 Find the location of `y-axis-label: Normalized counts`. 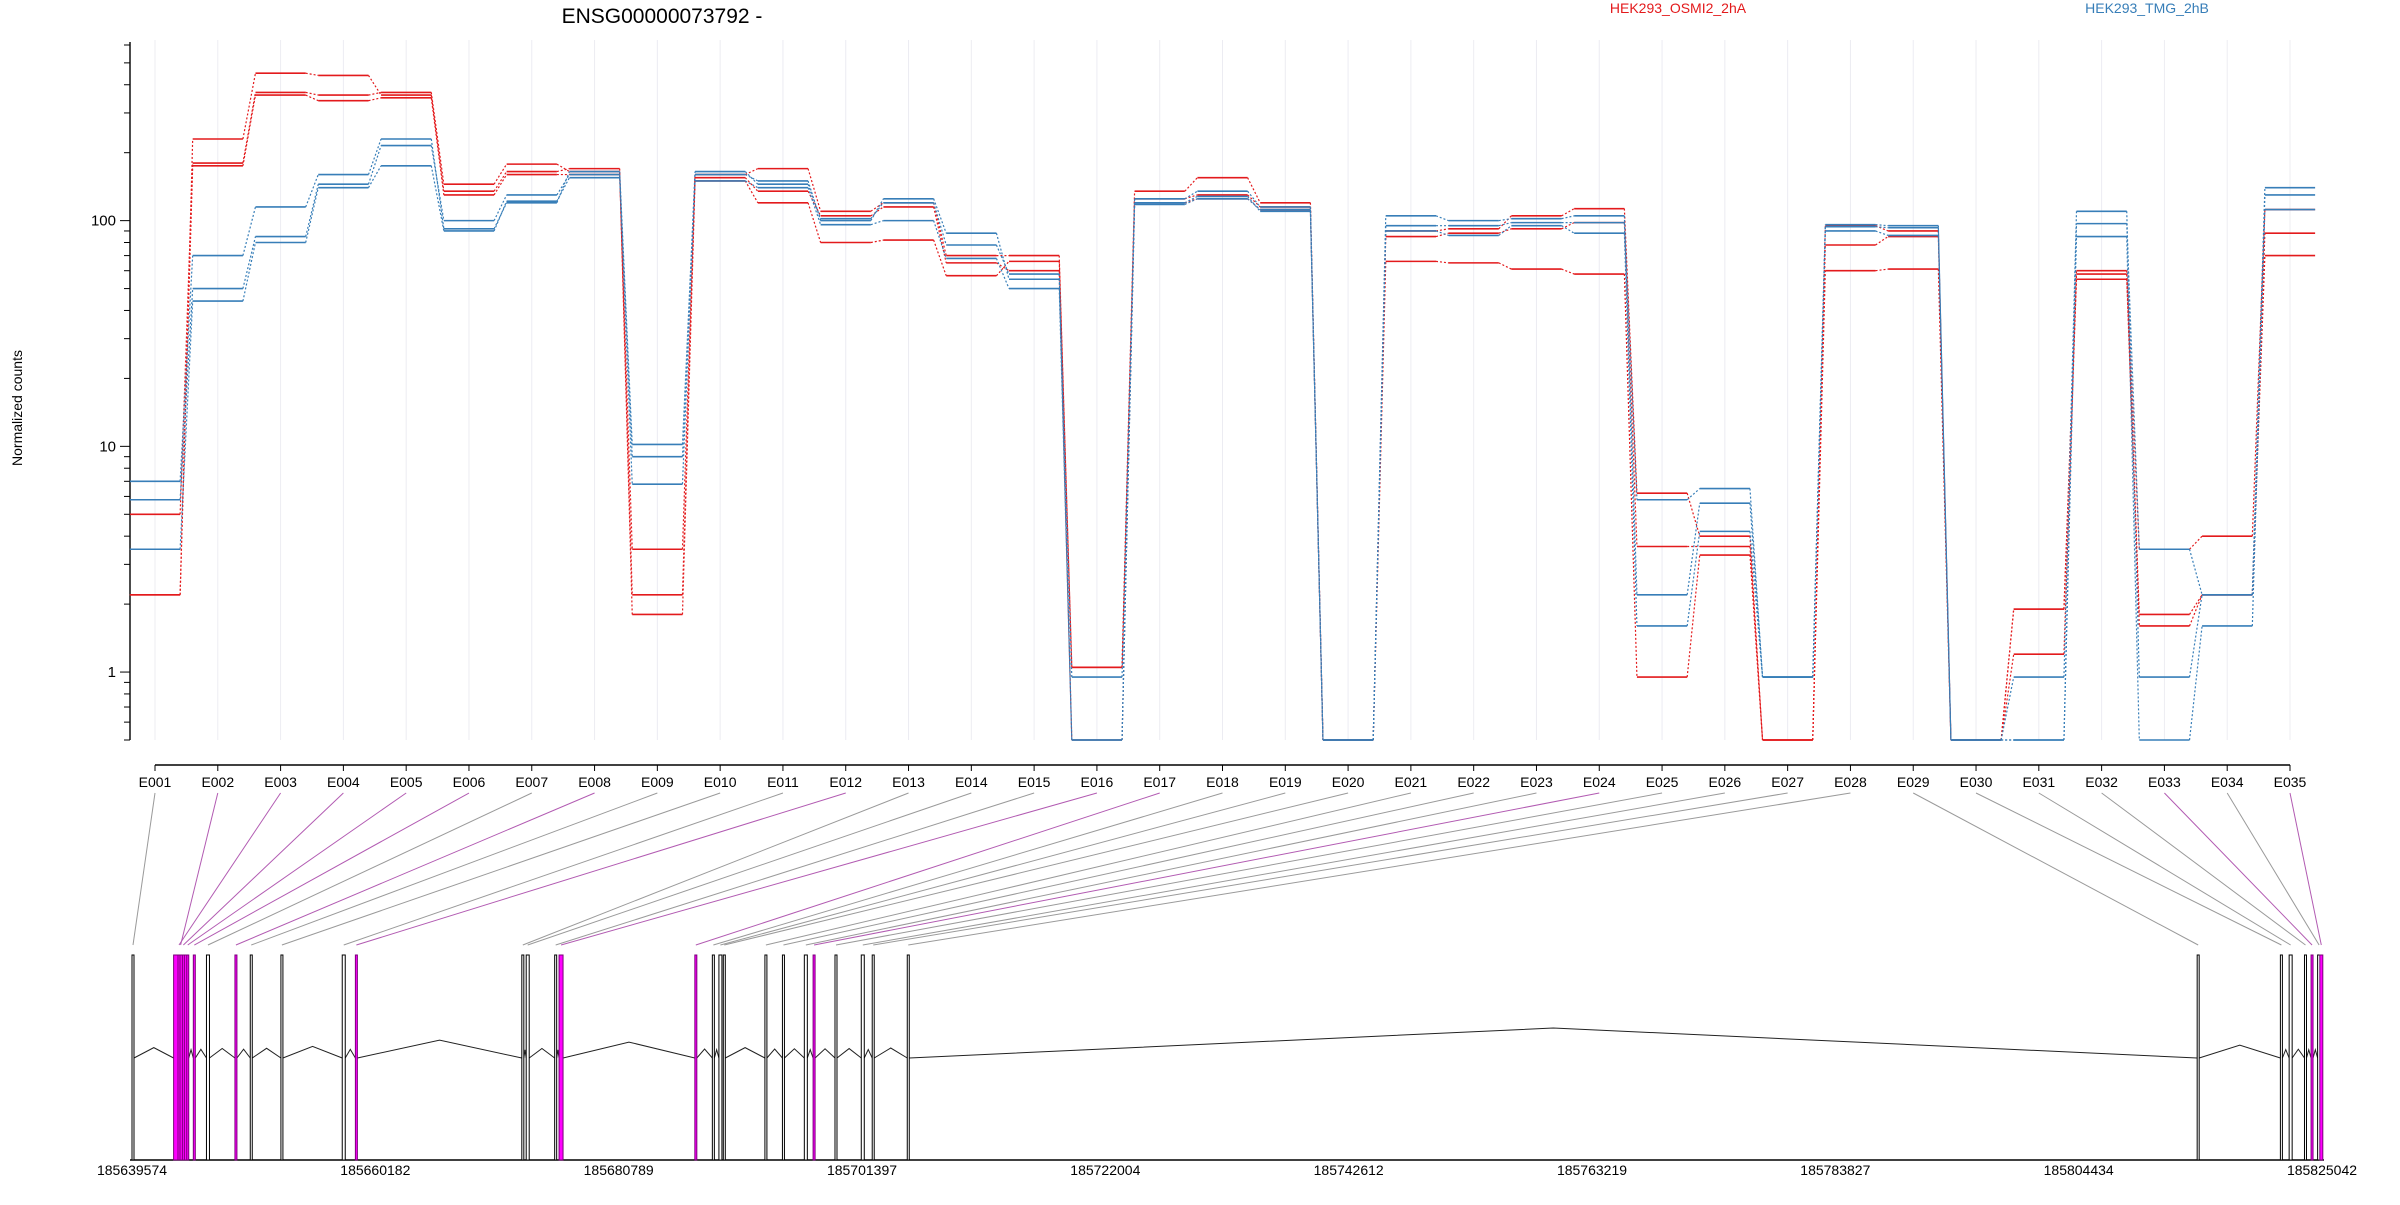

y-axis-label: Normalized counts is located at coordinates (17, 408).